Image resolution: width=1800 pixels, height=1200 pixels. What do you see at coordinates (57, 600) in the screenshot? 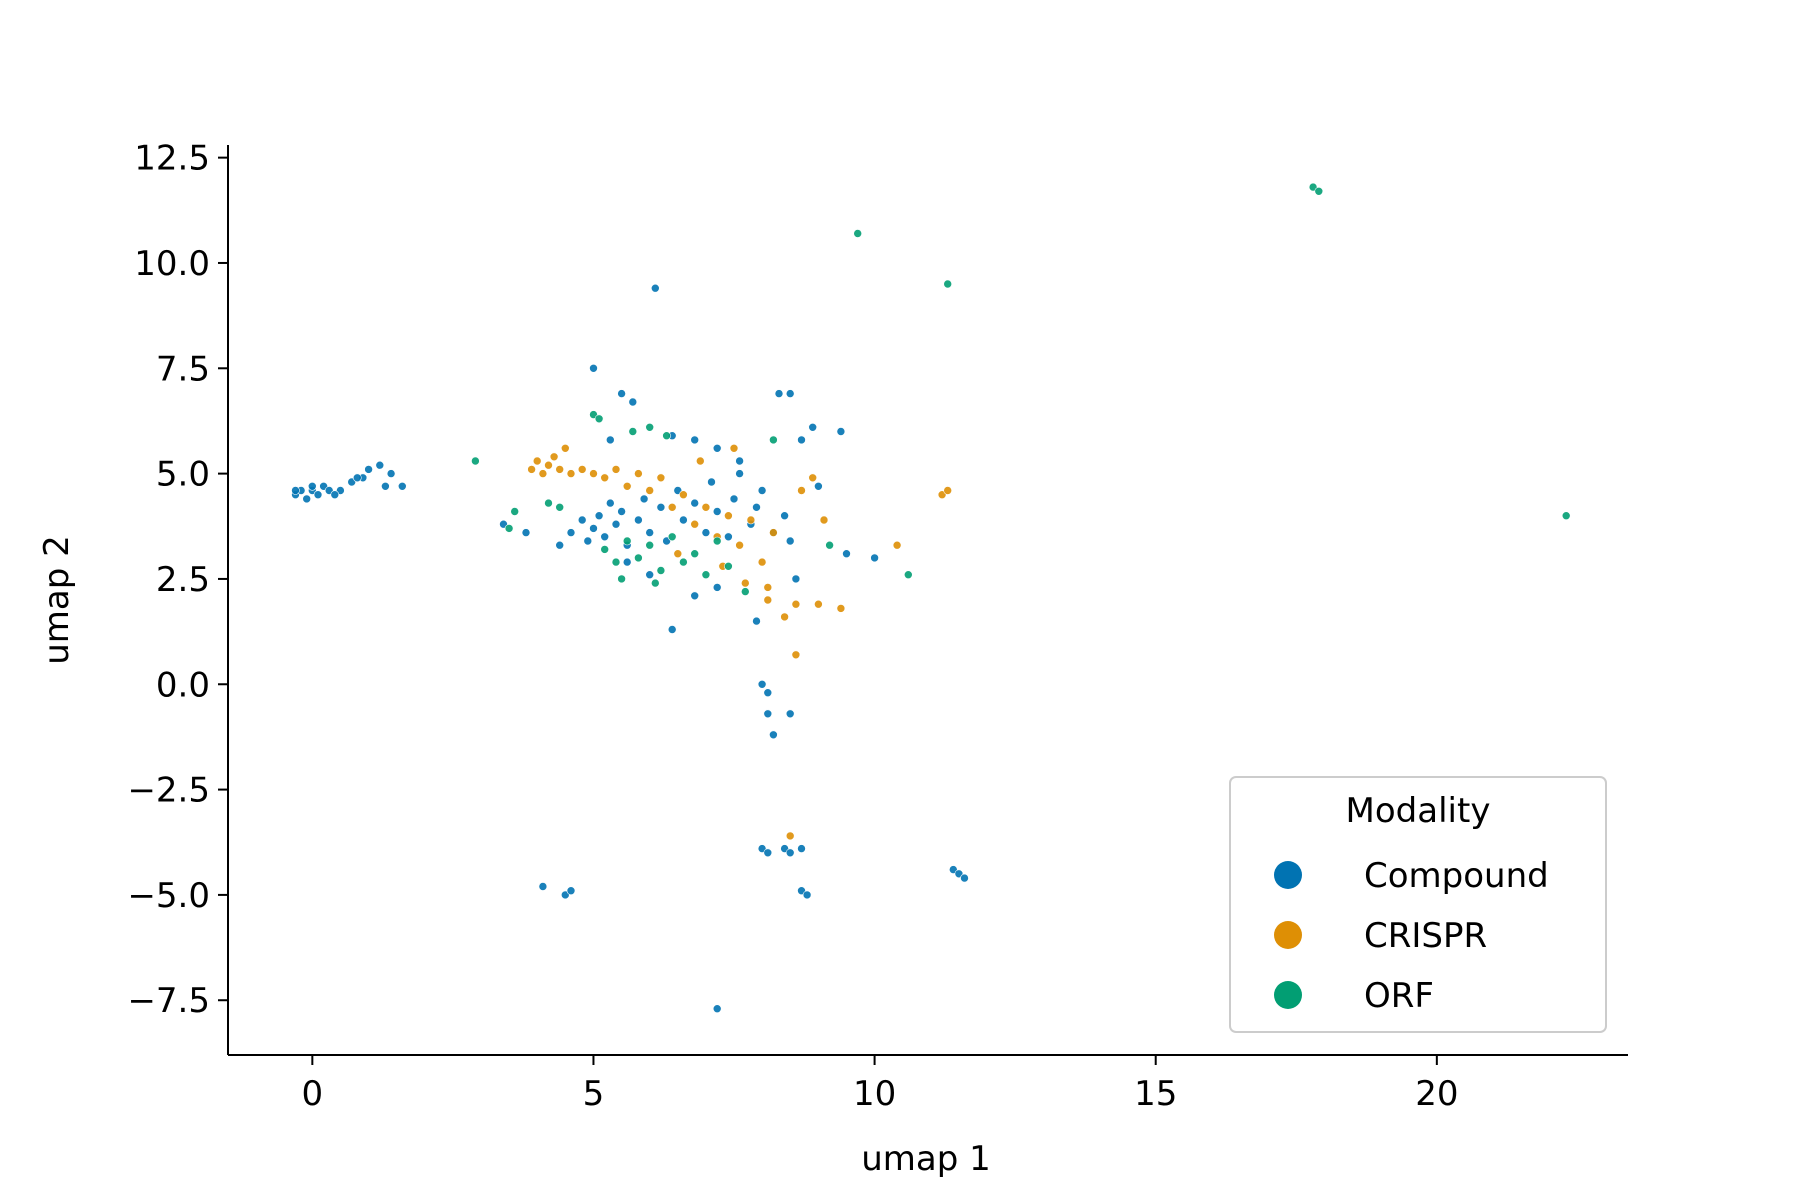
I see `y-axis-label: umap 2` at bounding box center [57, 600].